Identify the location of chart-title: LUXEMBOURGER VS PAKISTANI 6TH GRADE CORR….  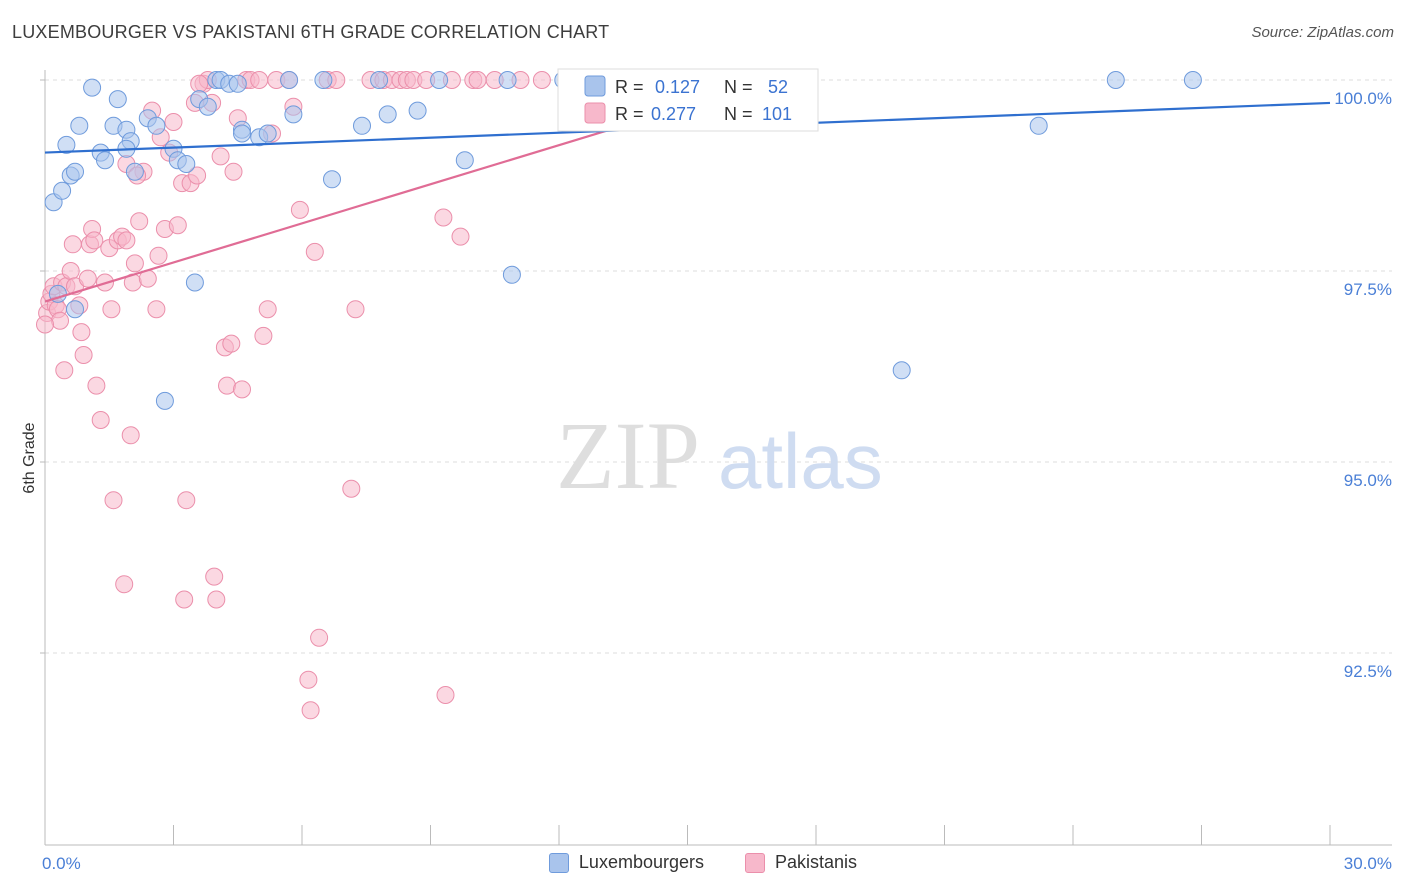
(311, 32).